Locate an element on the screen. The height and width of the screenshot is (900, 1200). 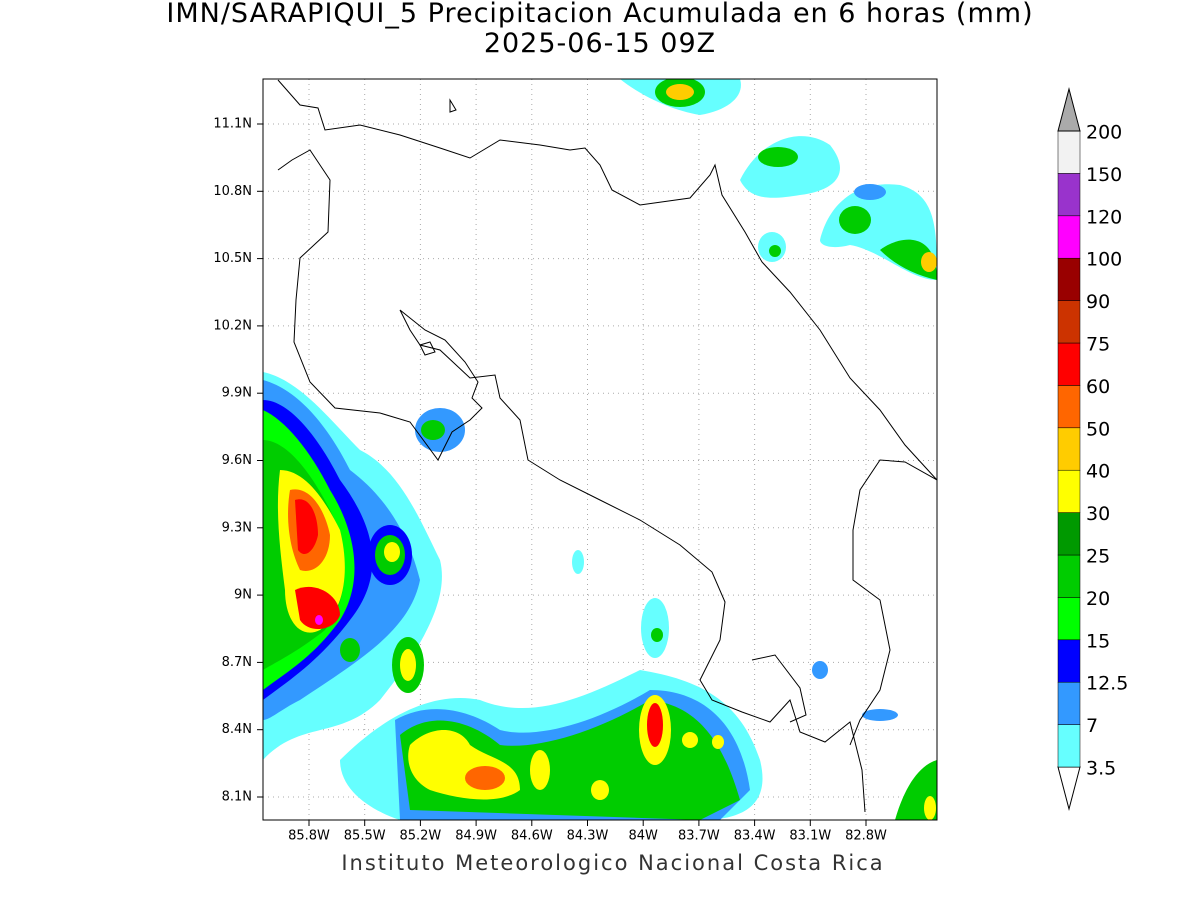
x-tick-label: 82.8W is located at coordinates (866, 836).